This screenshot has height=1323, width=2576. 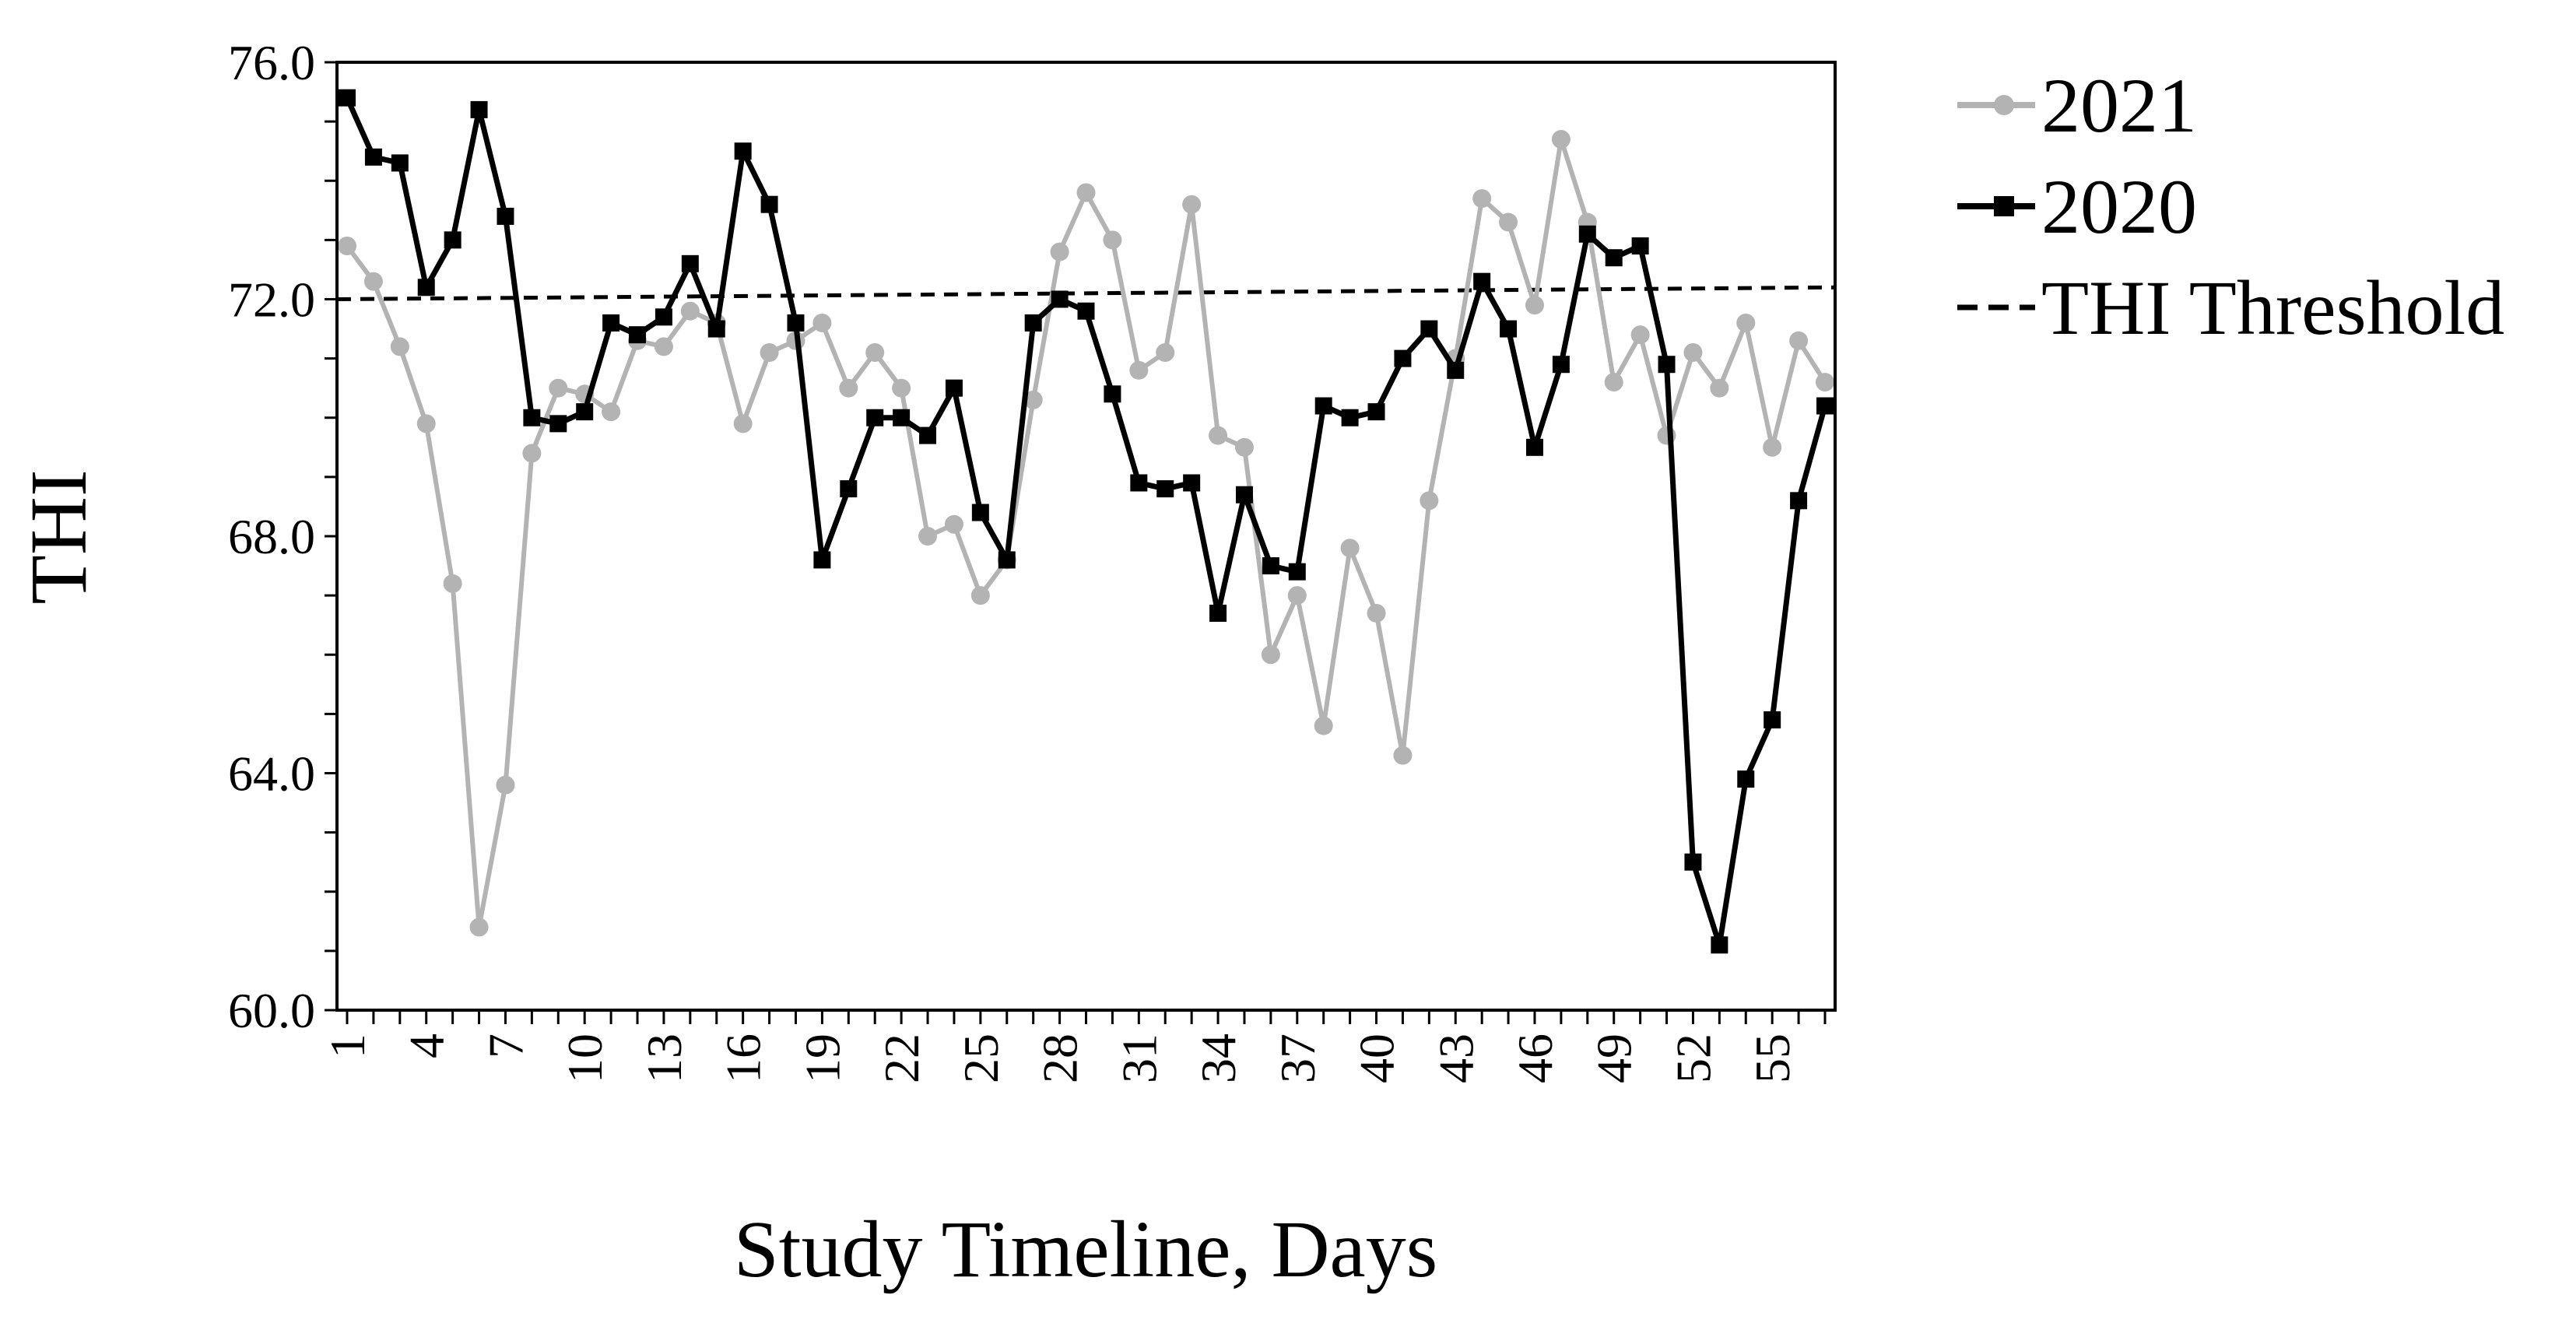 I want to click on x-tick-label: 25, so click(x=981, y=1058).